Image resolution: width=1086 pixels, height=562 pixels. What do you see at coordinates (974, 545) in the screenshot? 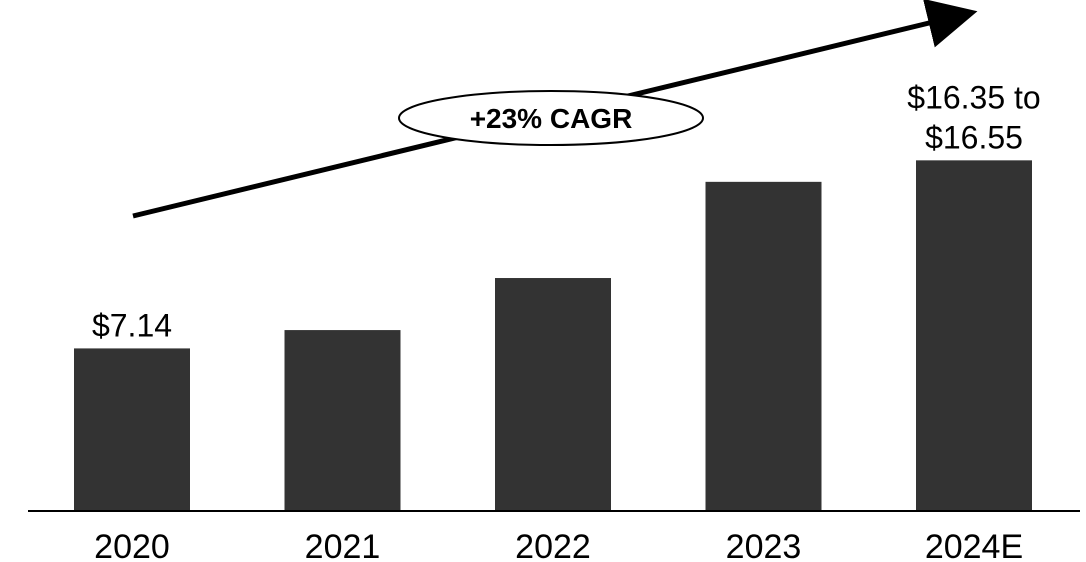
I see `category-label-2024E: 2024E` at bounding box center [974, 545].